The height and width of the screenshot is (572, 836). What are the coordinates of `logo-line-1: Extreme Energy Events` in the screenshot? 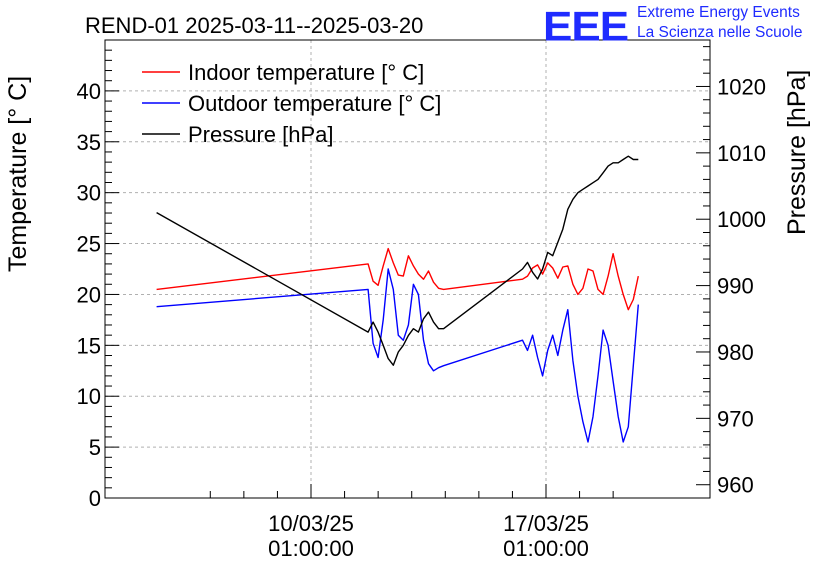 It's located at (718, 12).